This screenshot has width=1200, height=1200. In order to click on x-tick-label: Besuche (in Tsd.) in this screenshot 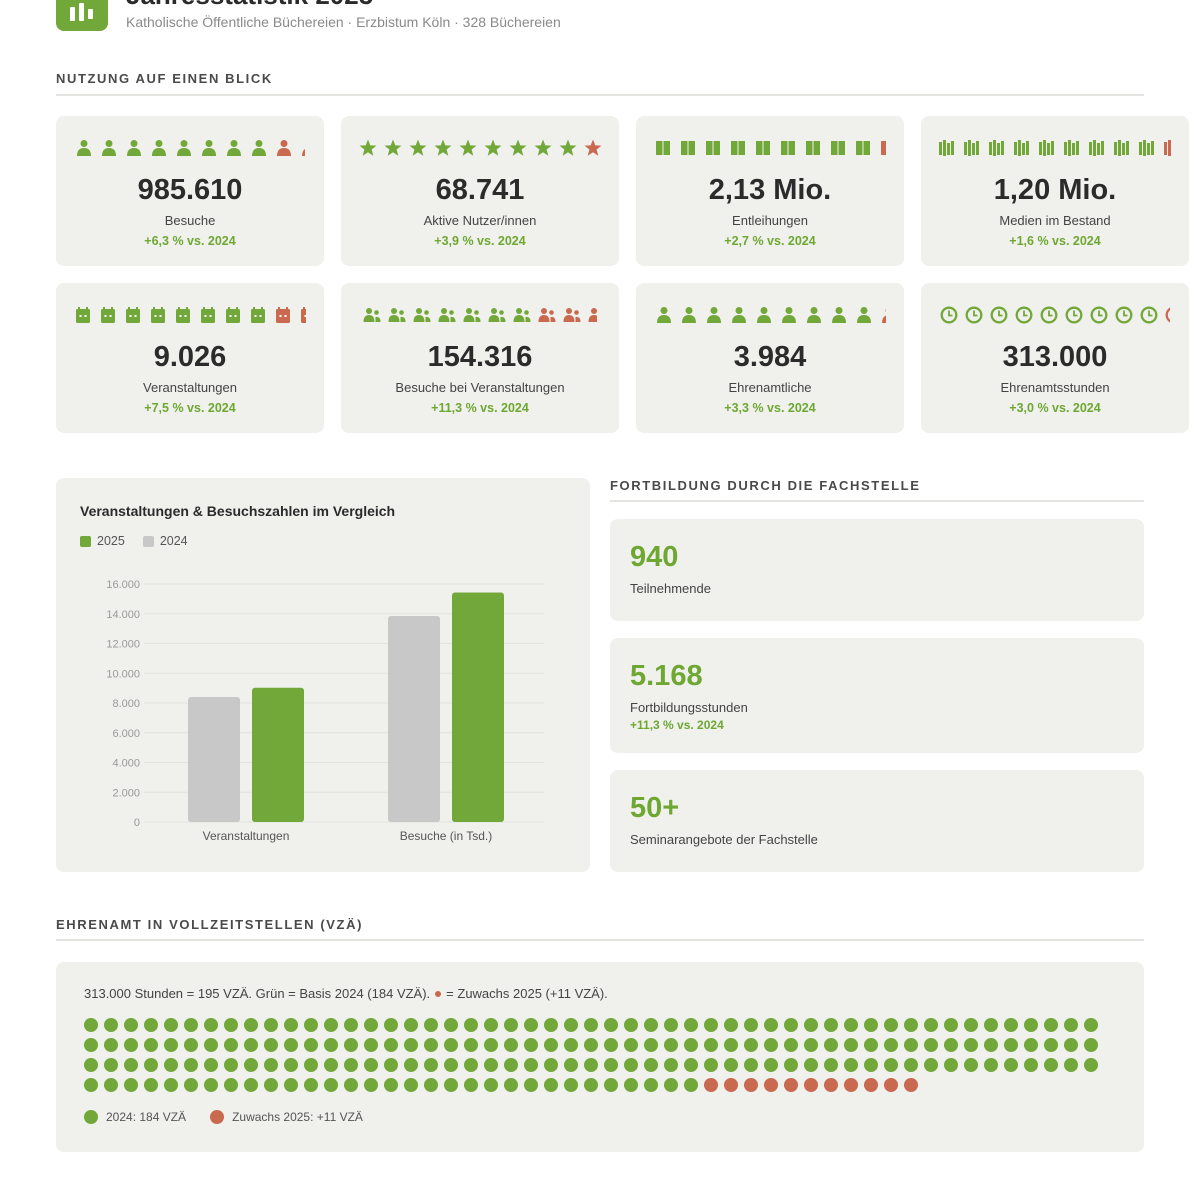, I will do `click(446, 836)`.